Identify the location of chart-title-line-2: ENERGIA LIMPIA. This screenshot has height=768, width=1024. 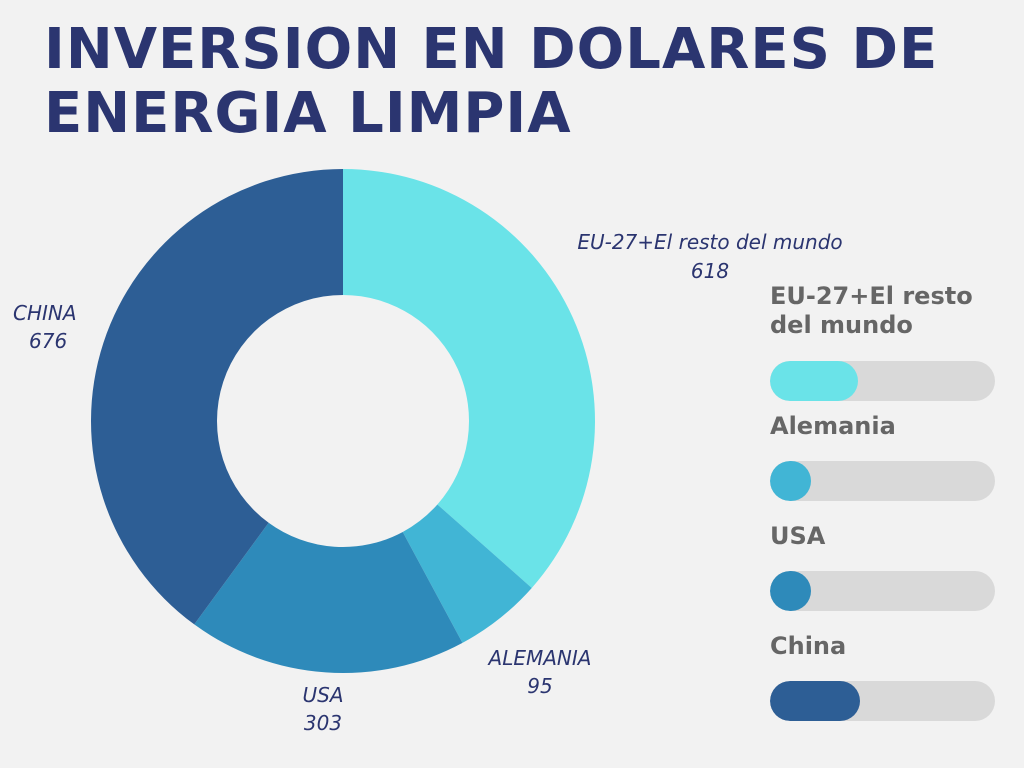
(308, 113).